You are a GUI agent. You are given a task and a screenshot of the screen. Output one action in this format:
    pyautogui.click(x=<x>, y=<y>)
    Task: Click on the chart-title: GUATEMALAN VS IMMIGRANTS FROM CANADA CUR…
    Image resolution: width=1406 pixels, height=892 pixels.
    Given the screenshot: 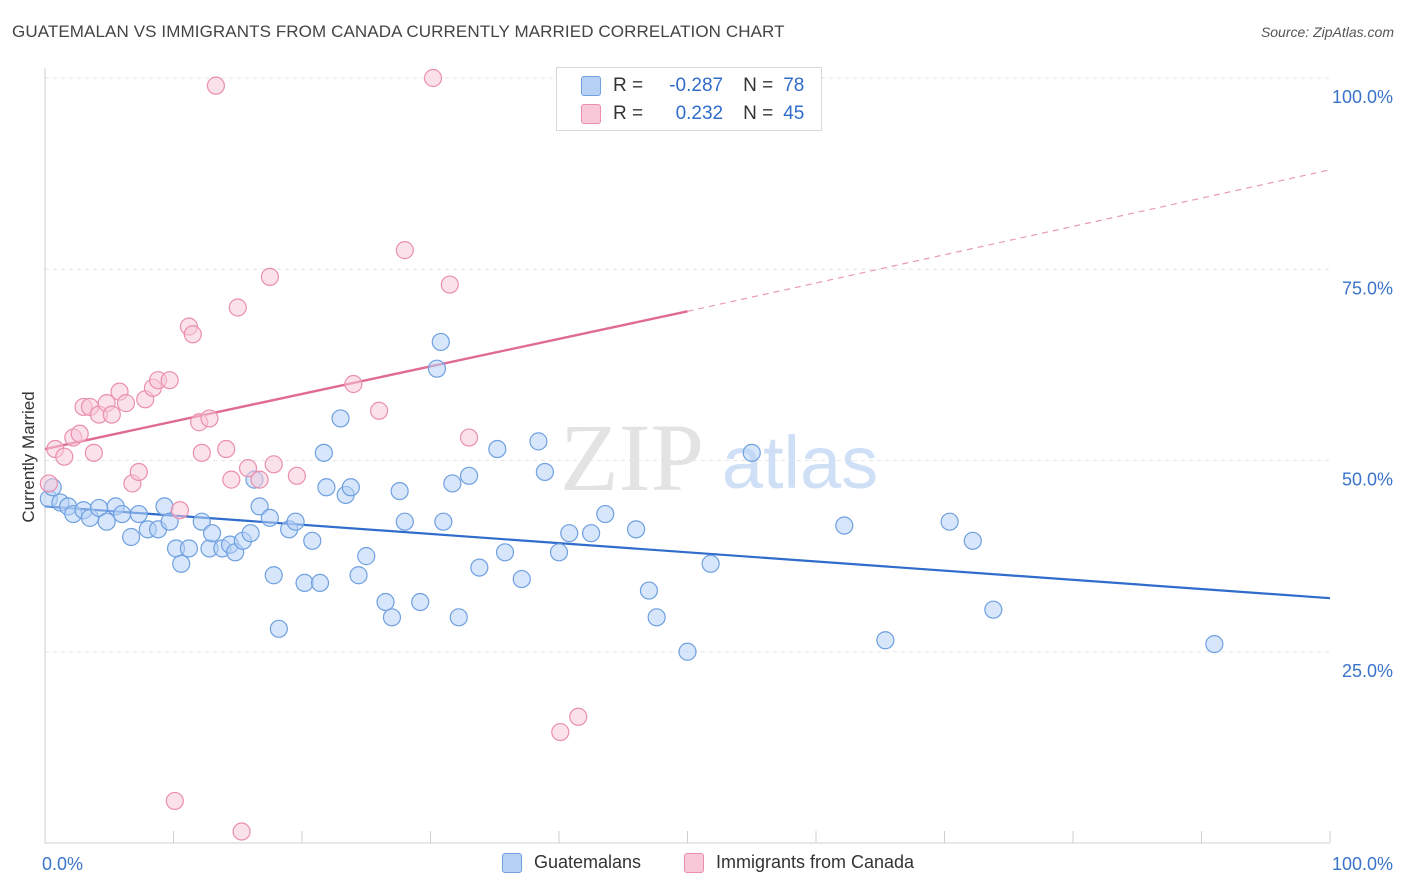 What is the action you would take?
    pyautogui.click(x=398, y=31)
    